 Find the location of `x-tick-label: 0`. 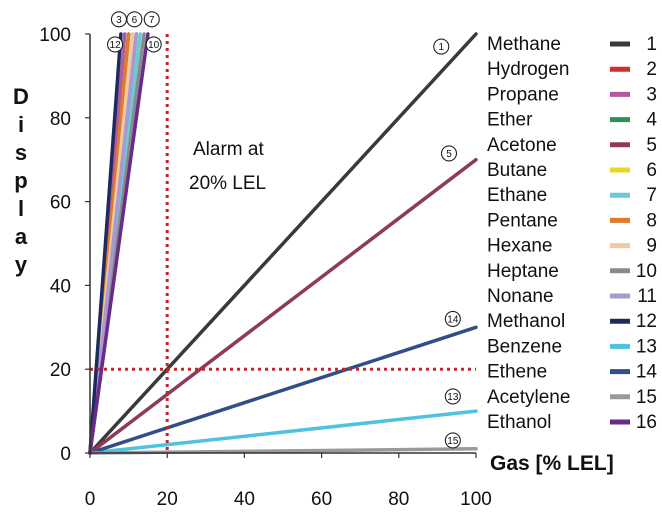

x-tick-label: 0 is located at coordinates (90, 499).